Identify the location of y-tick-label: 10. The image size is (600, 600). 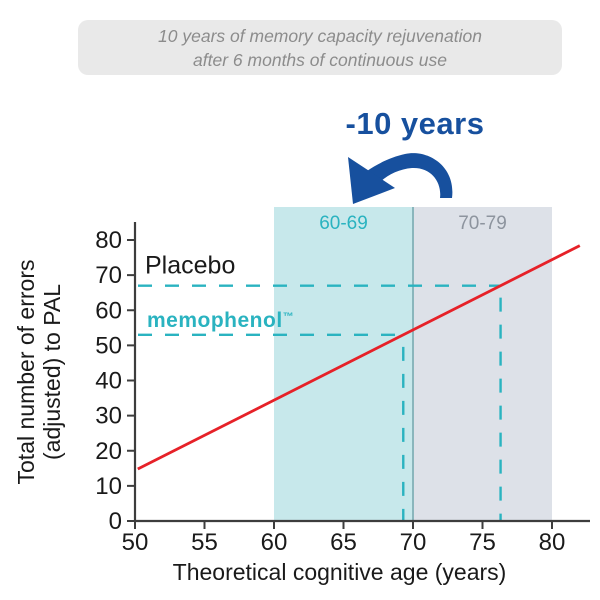
(108, 486).